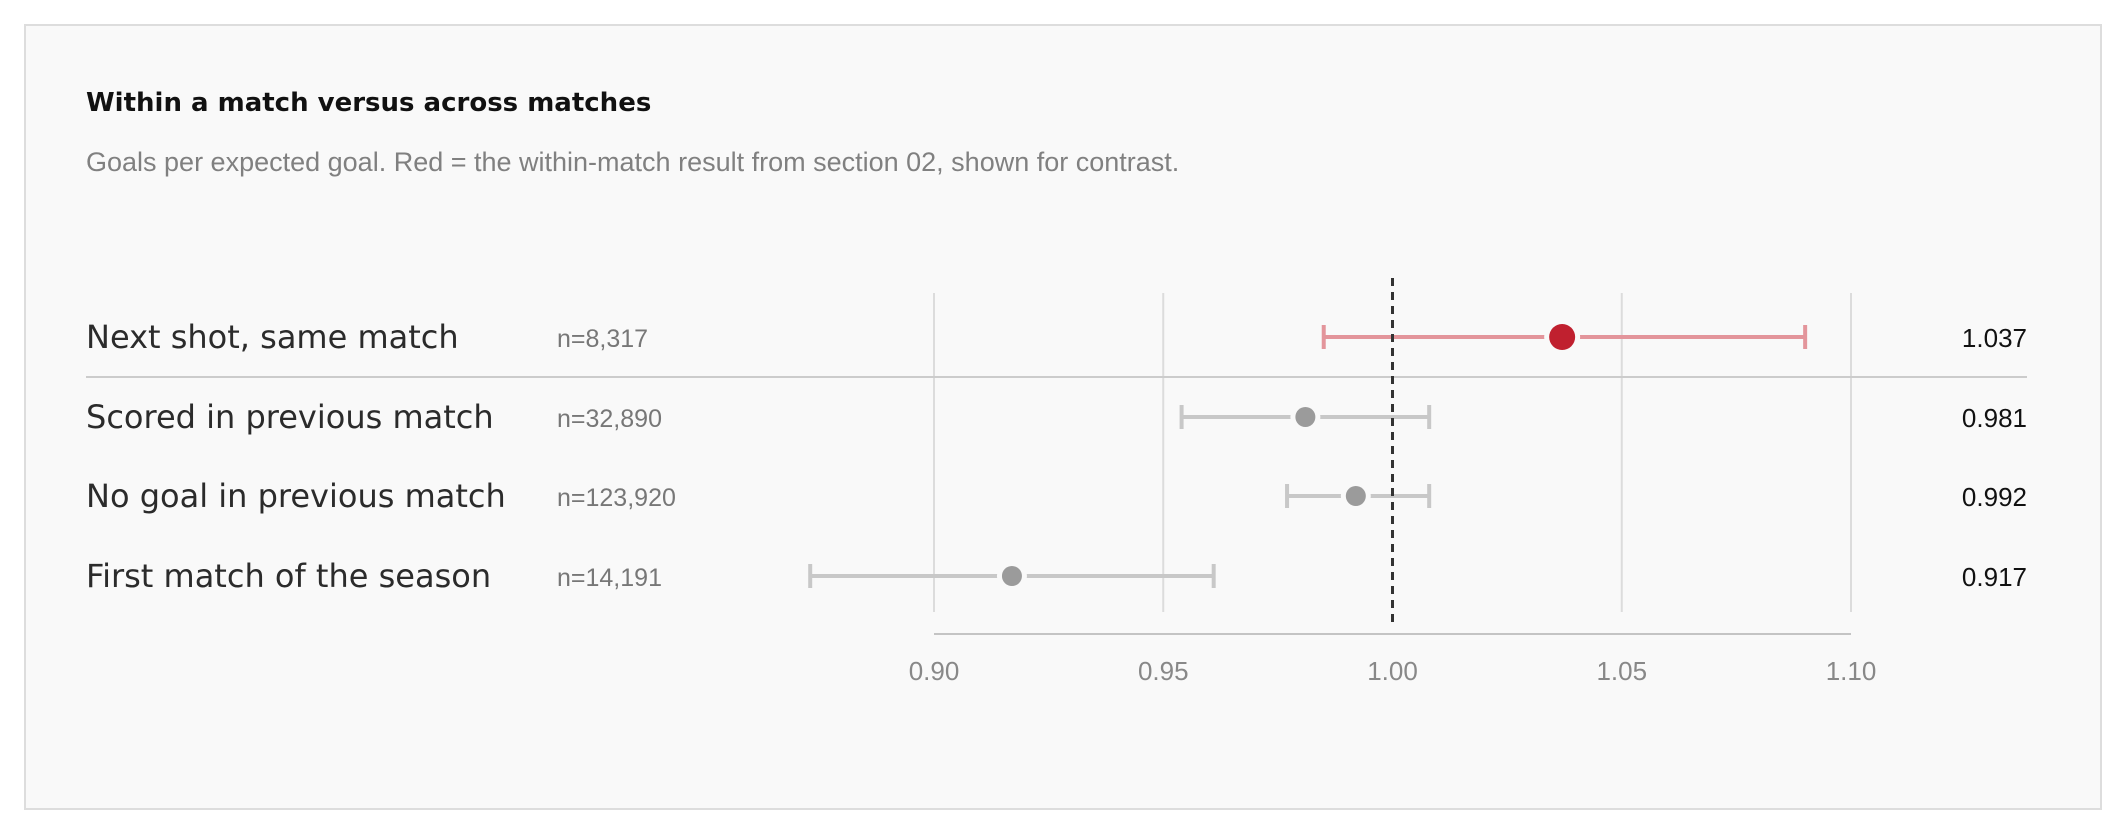 The width and height of the screenshot is (2128, 838). Describe the element at coordinates (288, 576) in the screenshot. I see `row-label: First match of the season` at that location.